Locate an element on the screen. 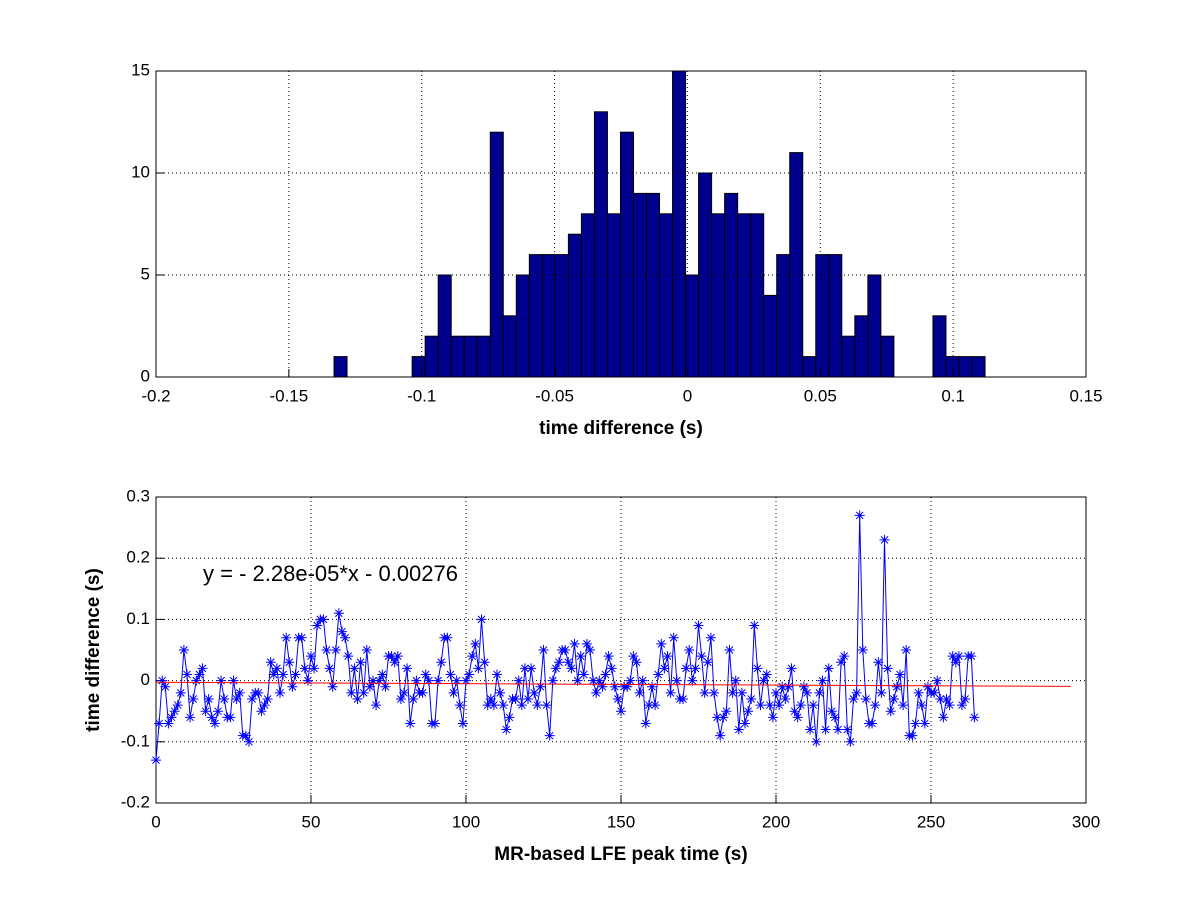 The width and height of the screenshot is (1200, 900). x-tick-label: -0.1 is located at coordinates (421, 395).